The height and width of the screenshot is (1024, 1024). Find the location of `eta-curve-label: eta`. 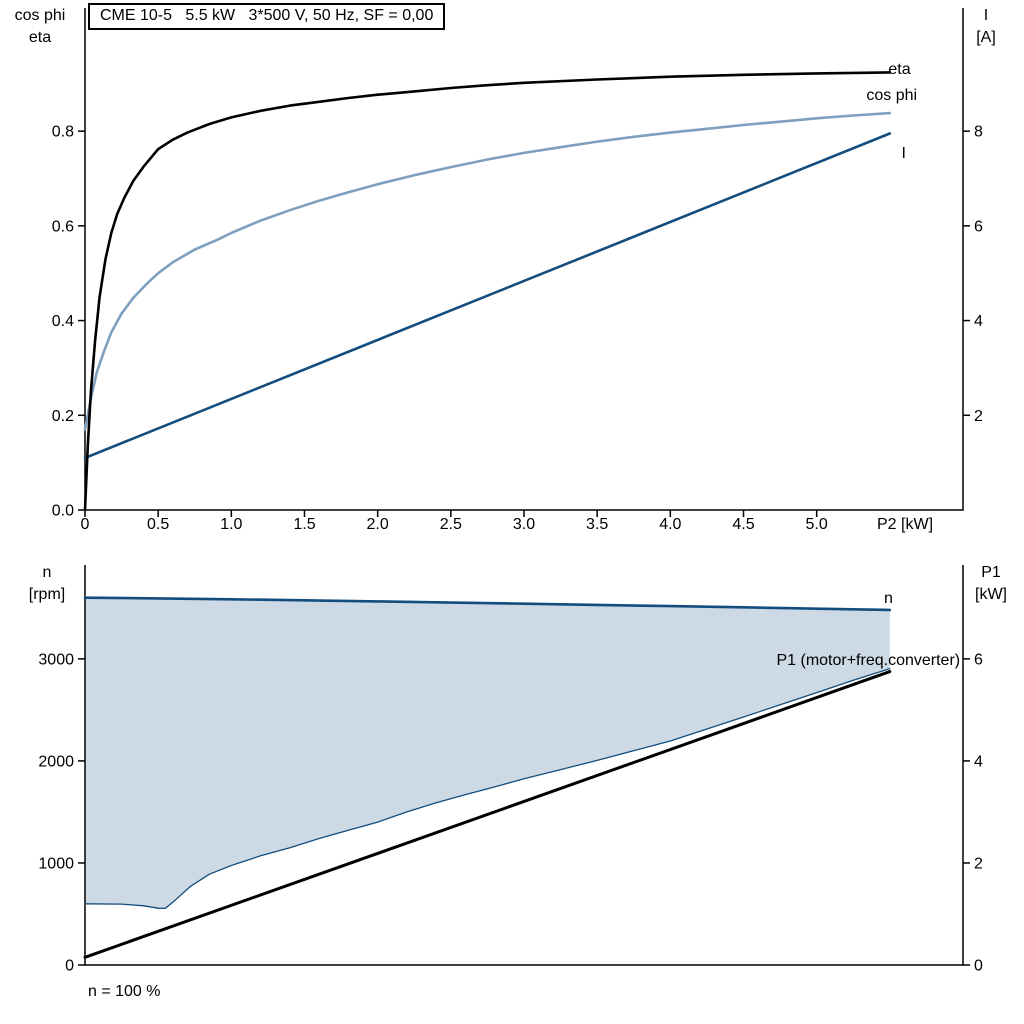

eta-curve-label: eta is located at coordinates (899, 69).